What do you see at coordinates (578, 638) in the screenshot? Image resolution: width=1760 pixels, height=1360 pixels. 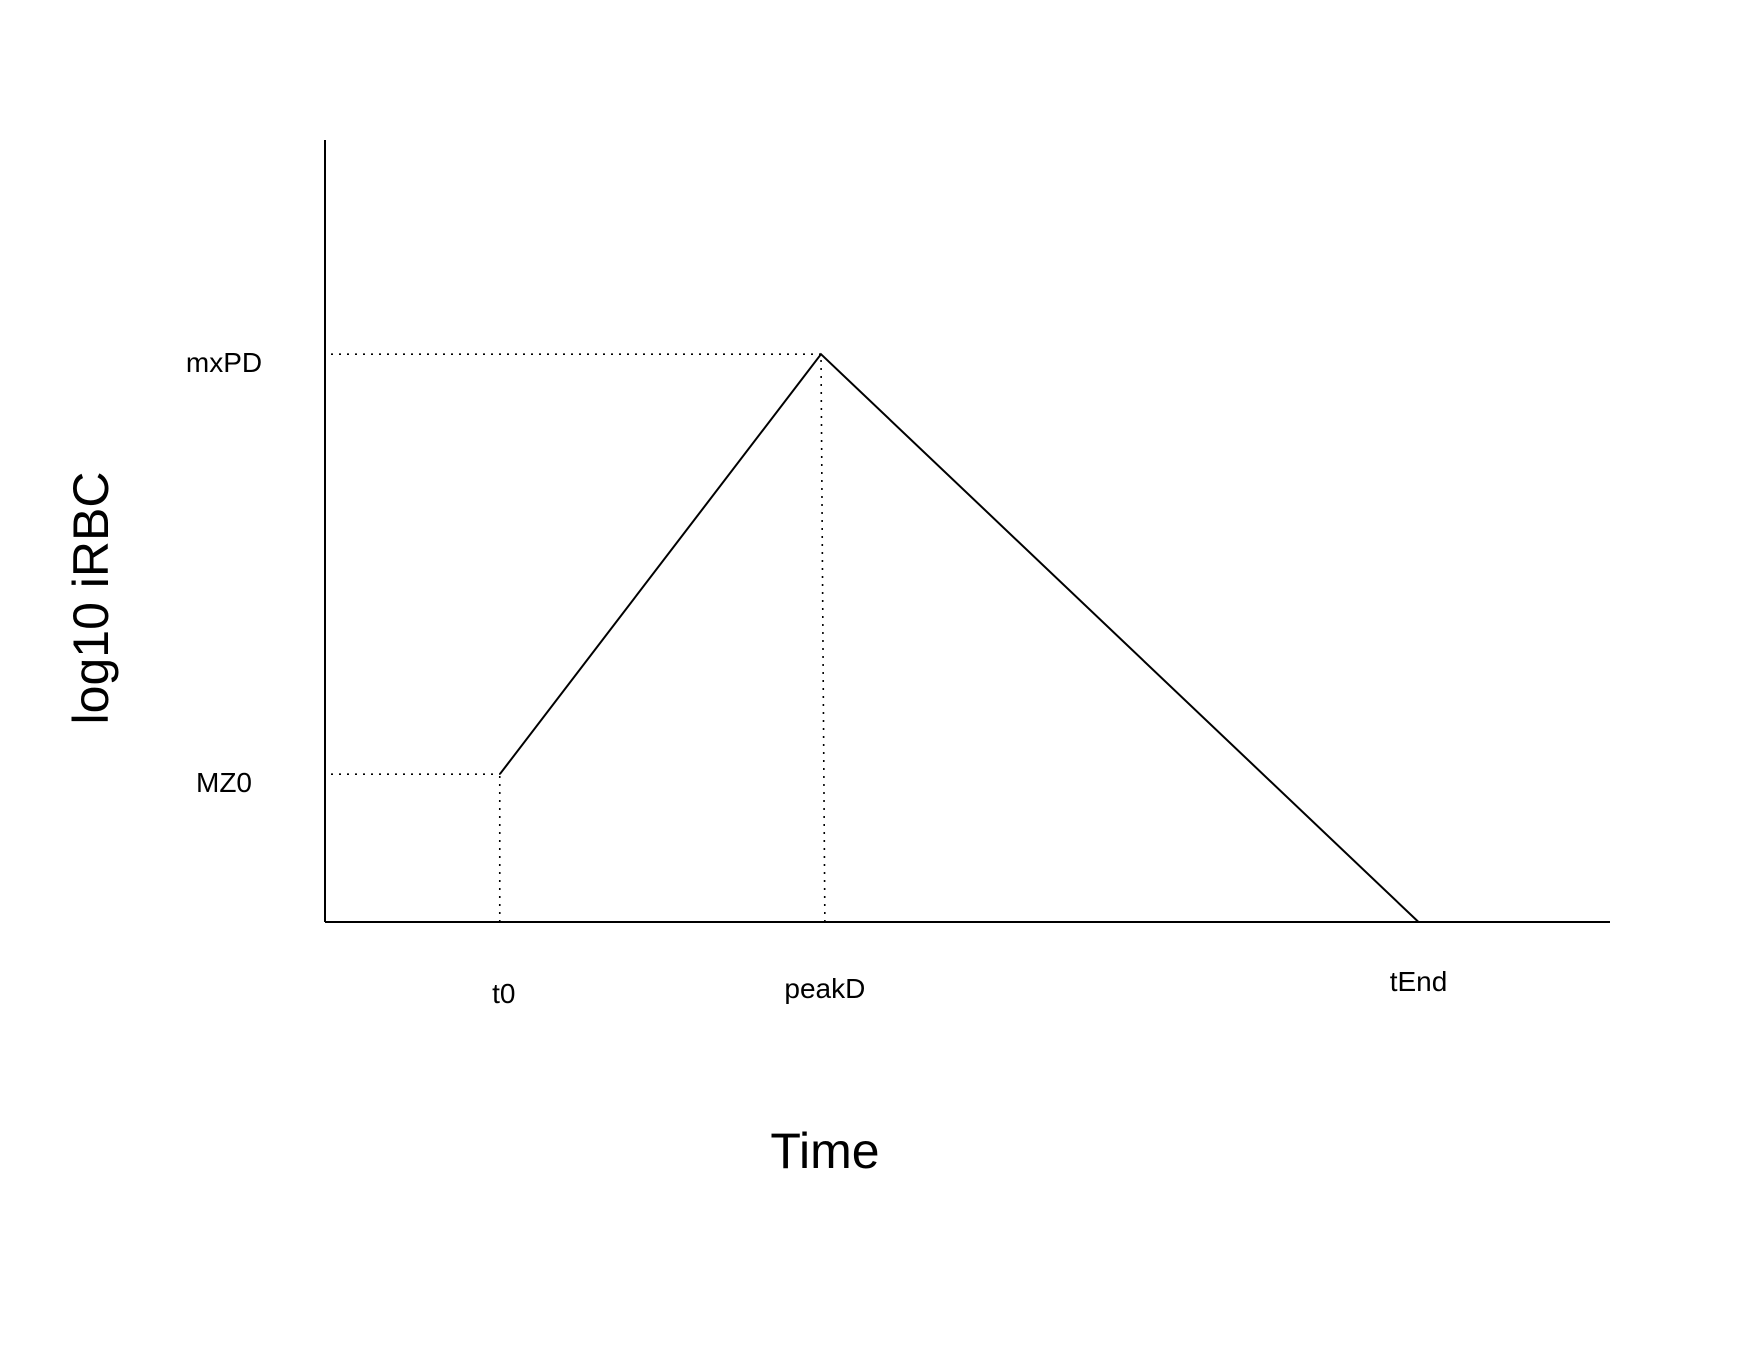 I see `guide-lines` at bounding box center [578, 638].